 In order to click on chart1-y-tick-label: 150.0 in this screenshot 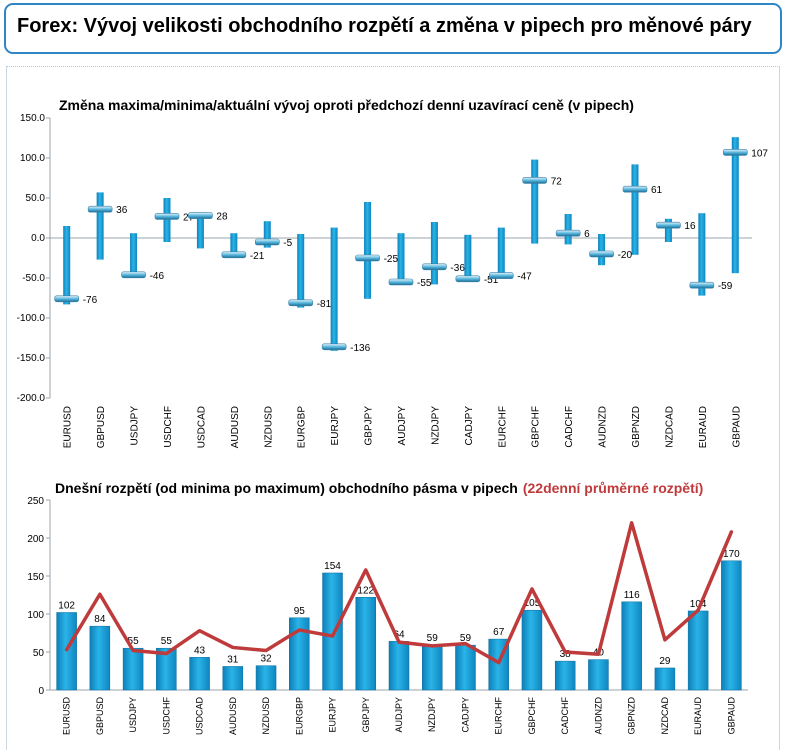, I will do `click(32, 118)`.